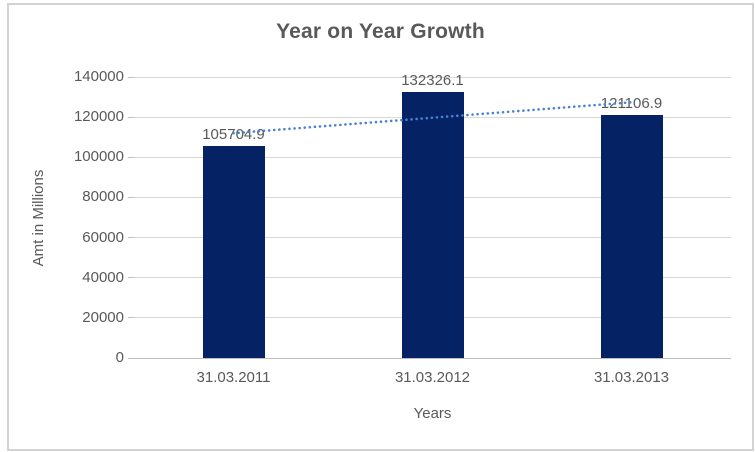 Image resolution: width=755 pixels, height=452 pixels. I want to click on bar-data-label: 121106.9, so click(631, 103).